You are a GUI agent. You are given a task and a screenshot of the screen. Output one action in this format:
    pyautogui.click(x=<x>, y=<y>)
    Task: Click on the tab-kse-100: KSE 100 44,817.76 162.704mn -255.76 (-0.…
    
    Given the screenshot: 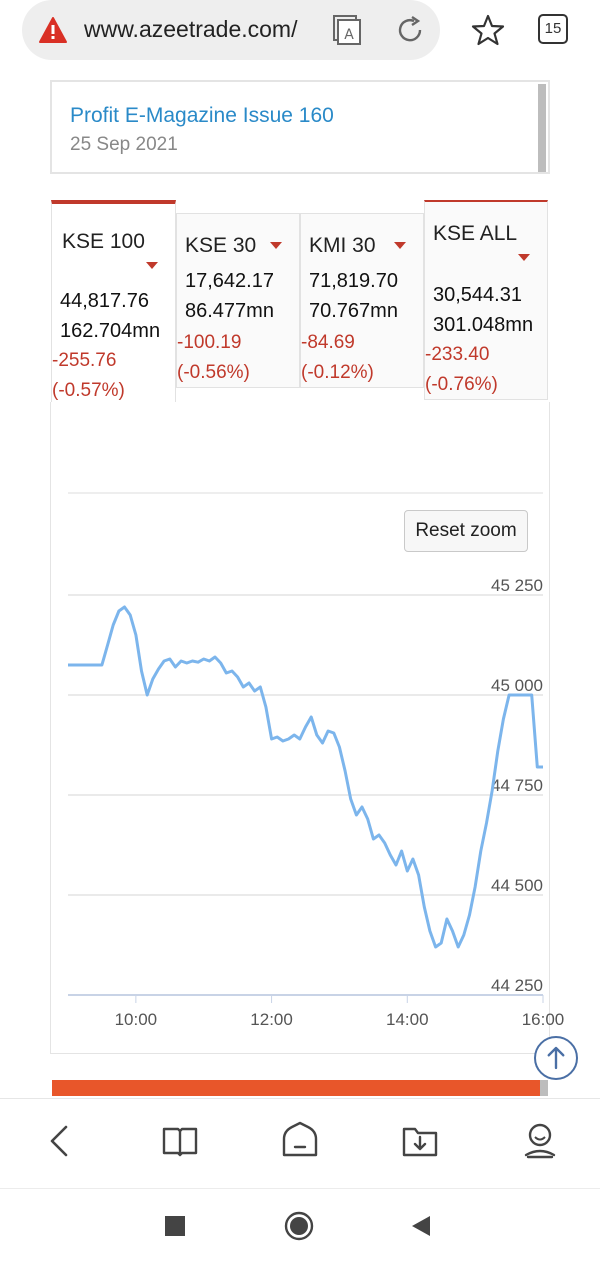 What is the action you would take?
    pyautogui.click(x=113, y=301)
    